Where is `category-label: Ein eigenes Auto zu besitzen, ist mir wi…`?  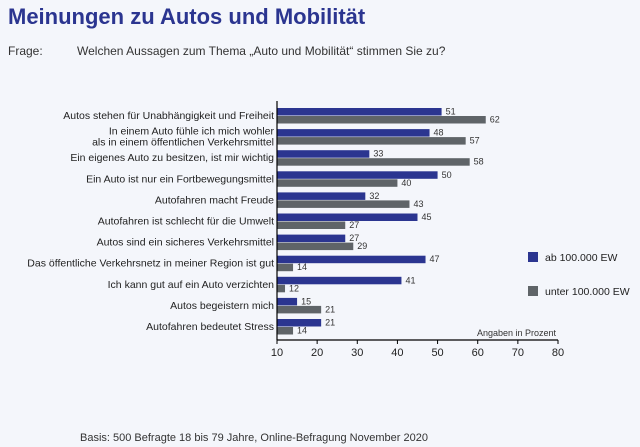
category-label: Ein eigenes Auto zu besitzen, ist mir wi… is located at coordinates (172, 158).